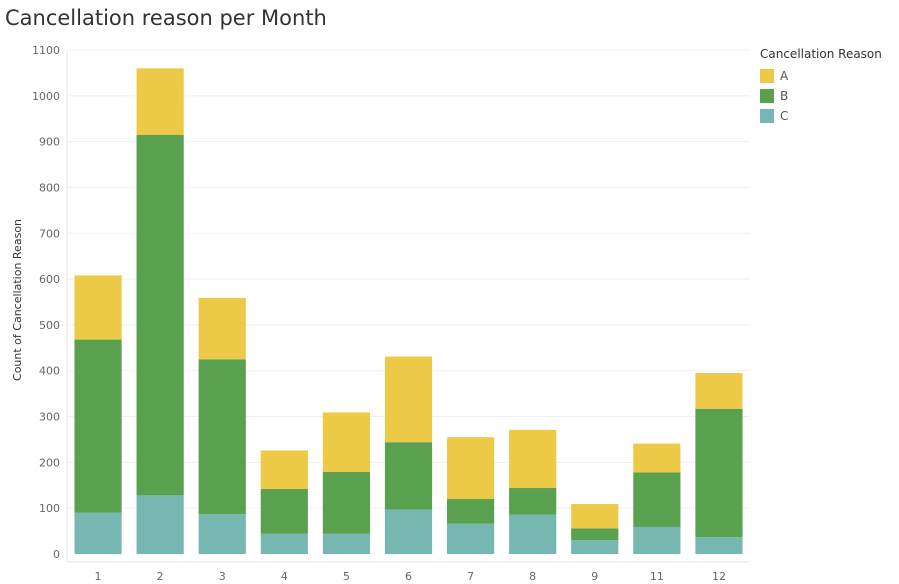 The height and width of the screenshot is (584, 899). Describe the element at coordinates (222, 576) in the screenshot. I see `x-tick-label: 3` at that location.